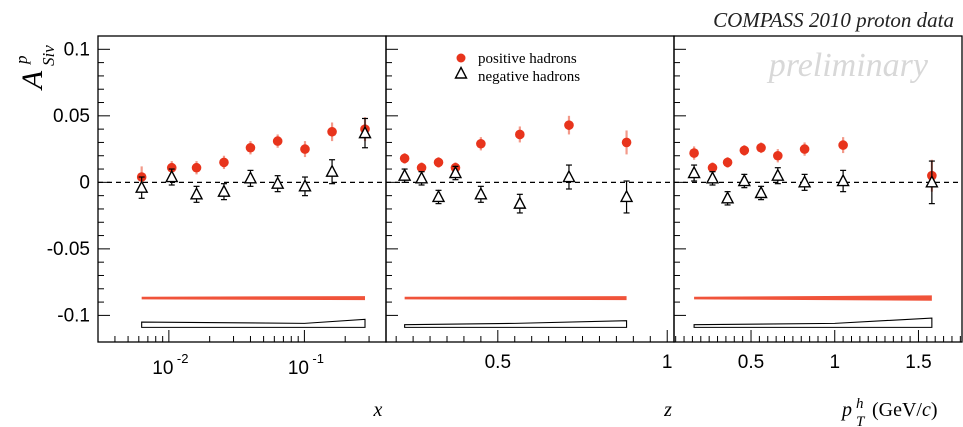  What do you see at coordinates (32, 80) in the screenshot?
I see `y-axis-label-main: A` at bounding box center [32, 80].